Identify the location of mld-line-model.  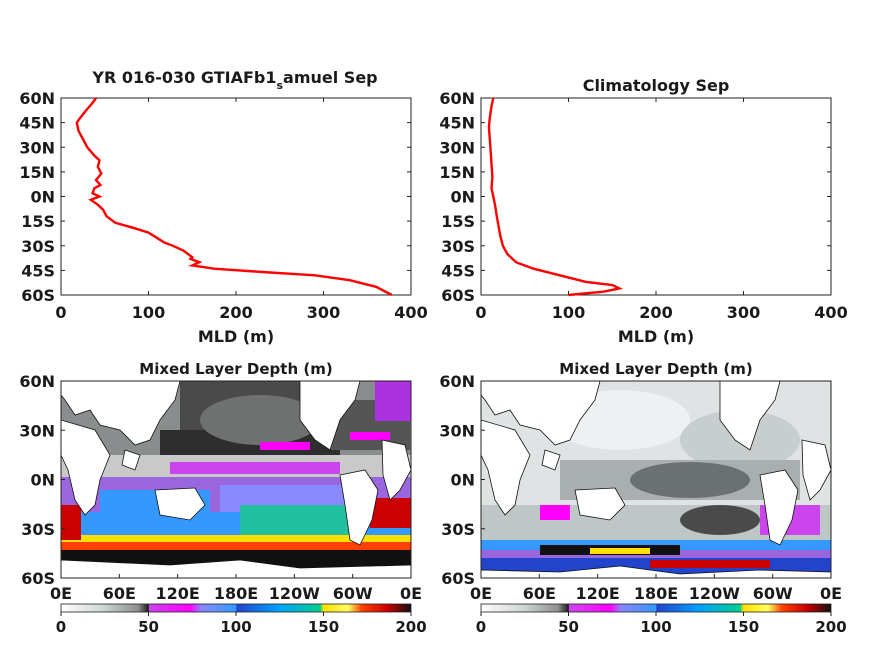
(234, 197).